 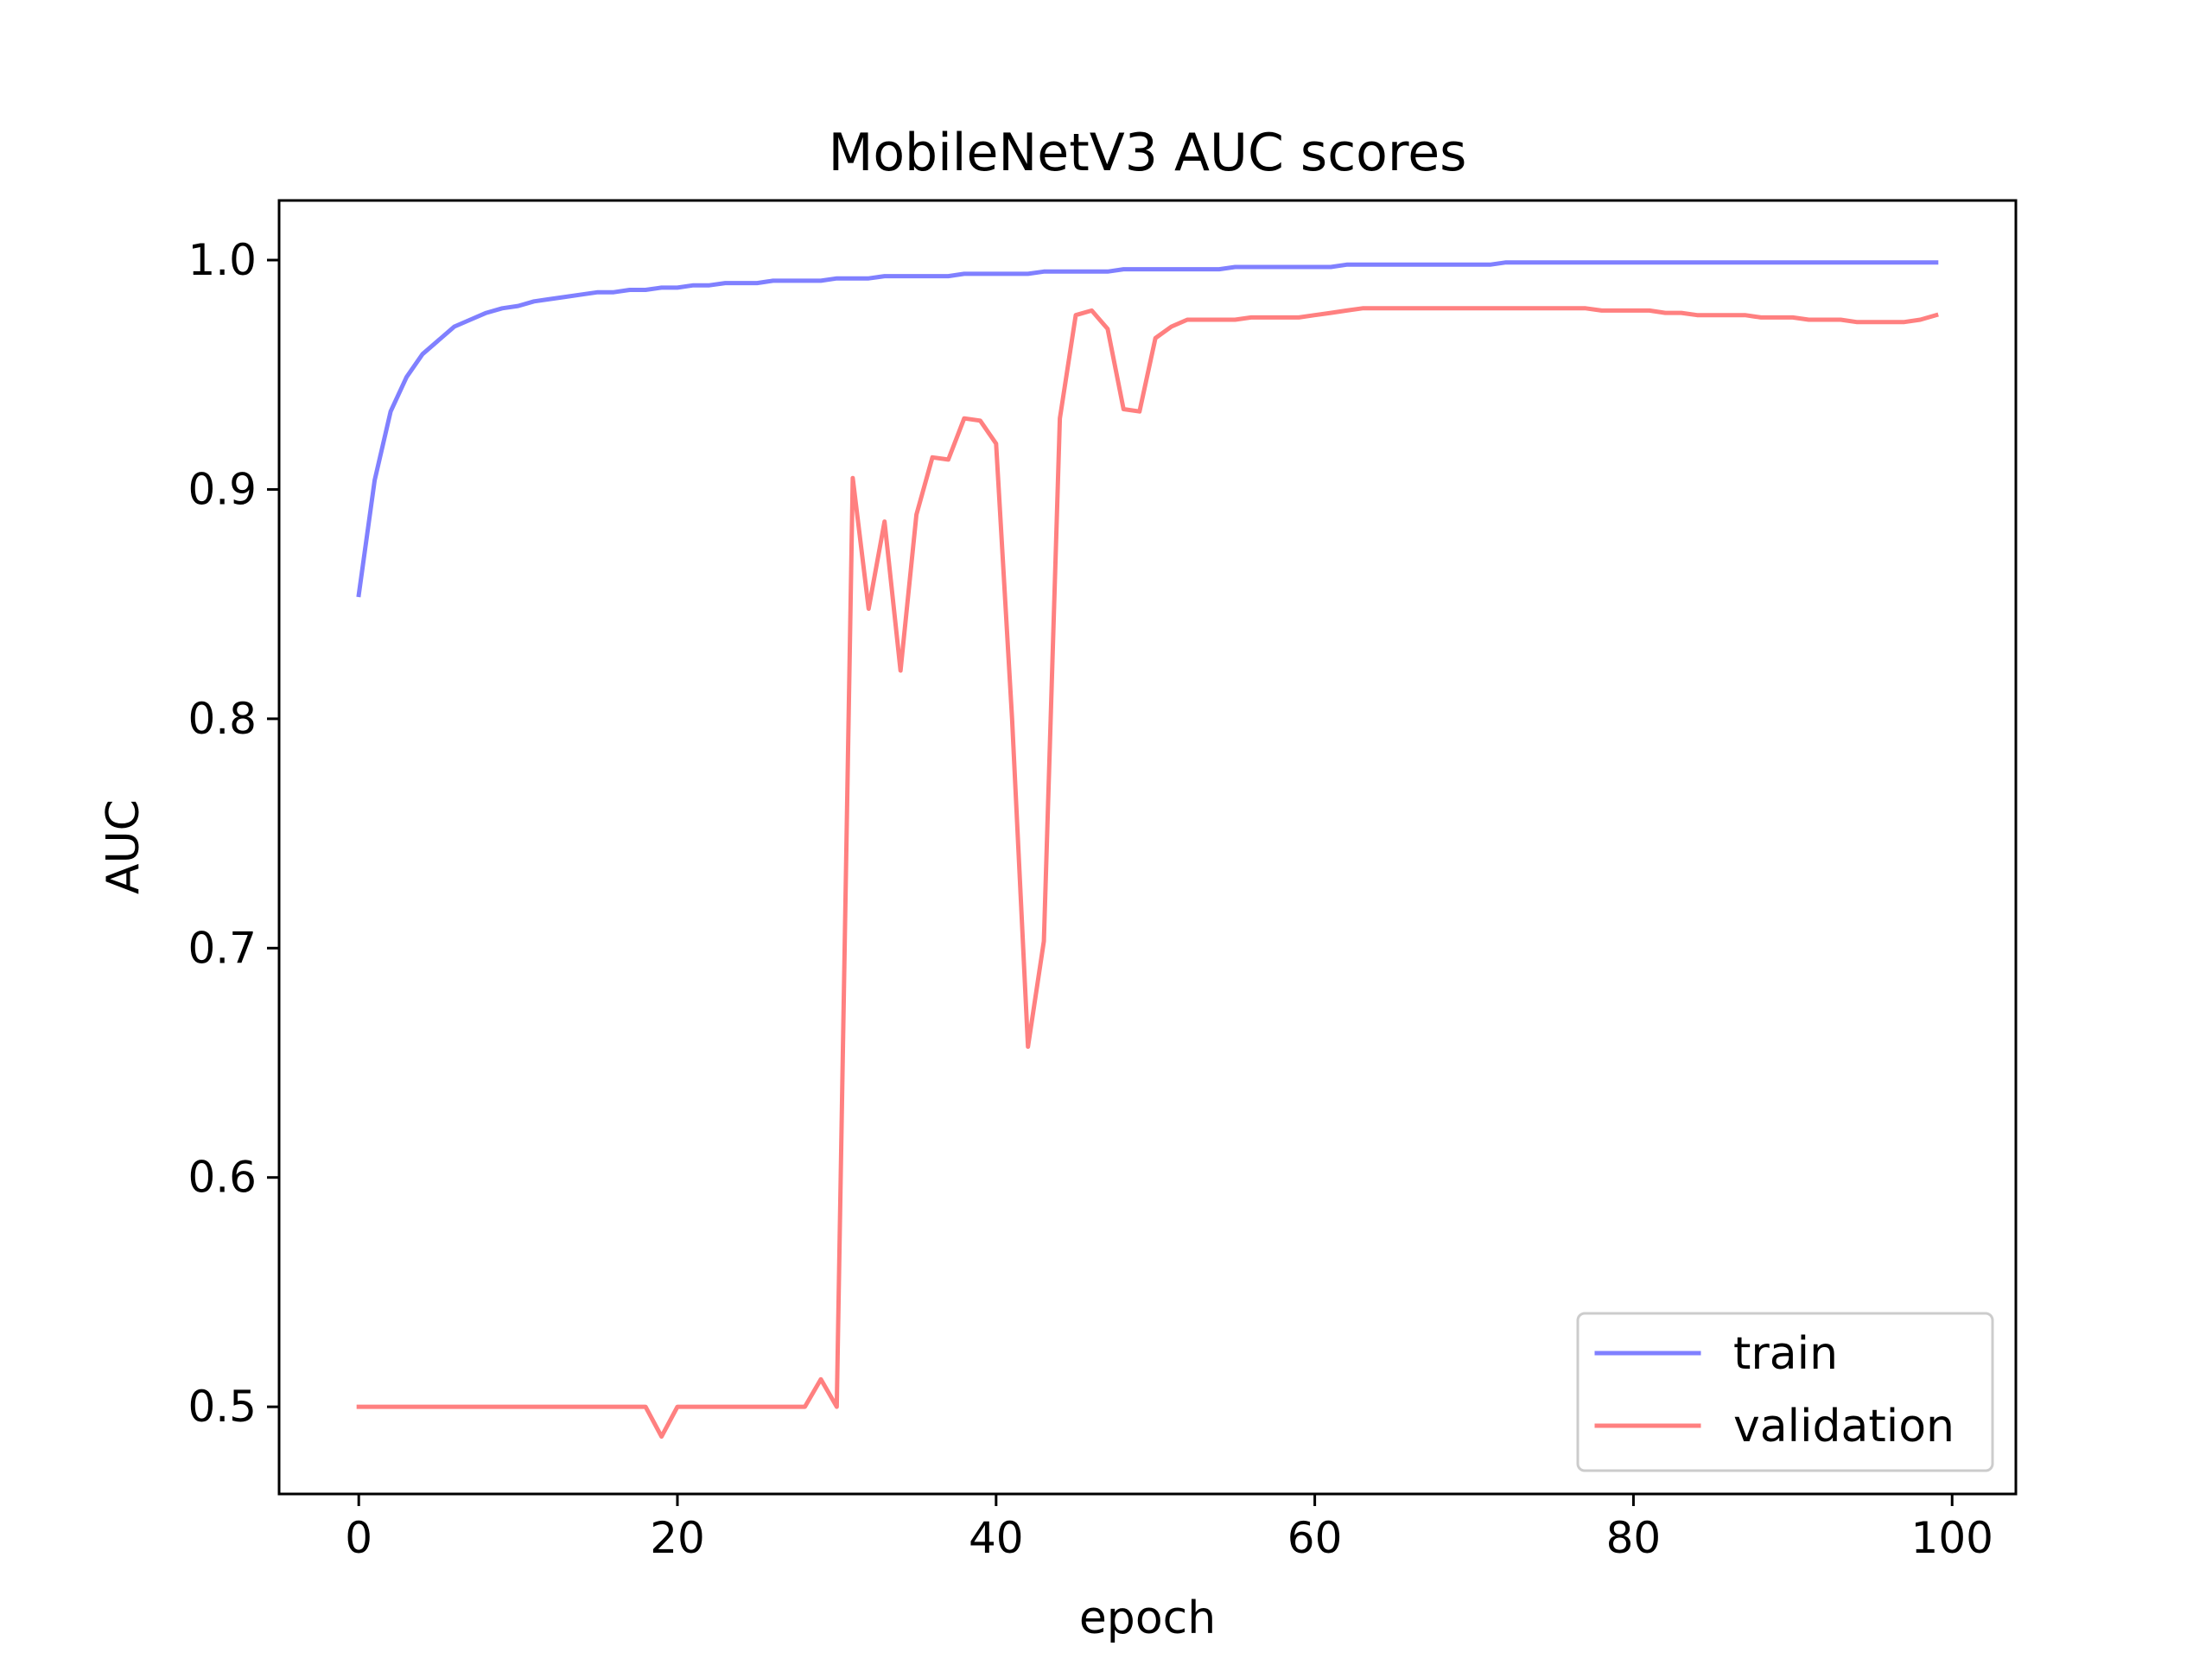 I want to click on x-tick-label: 100, so click(x=1952, y=1538).